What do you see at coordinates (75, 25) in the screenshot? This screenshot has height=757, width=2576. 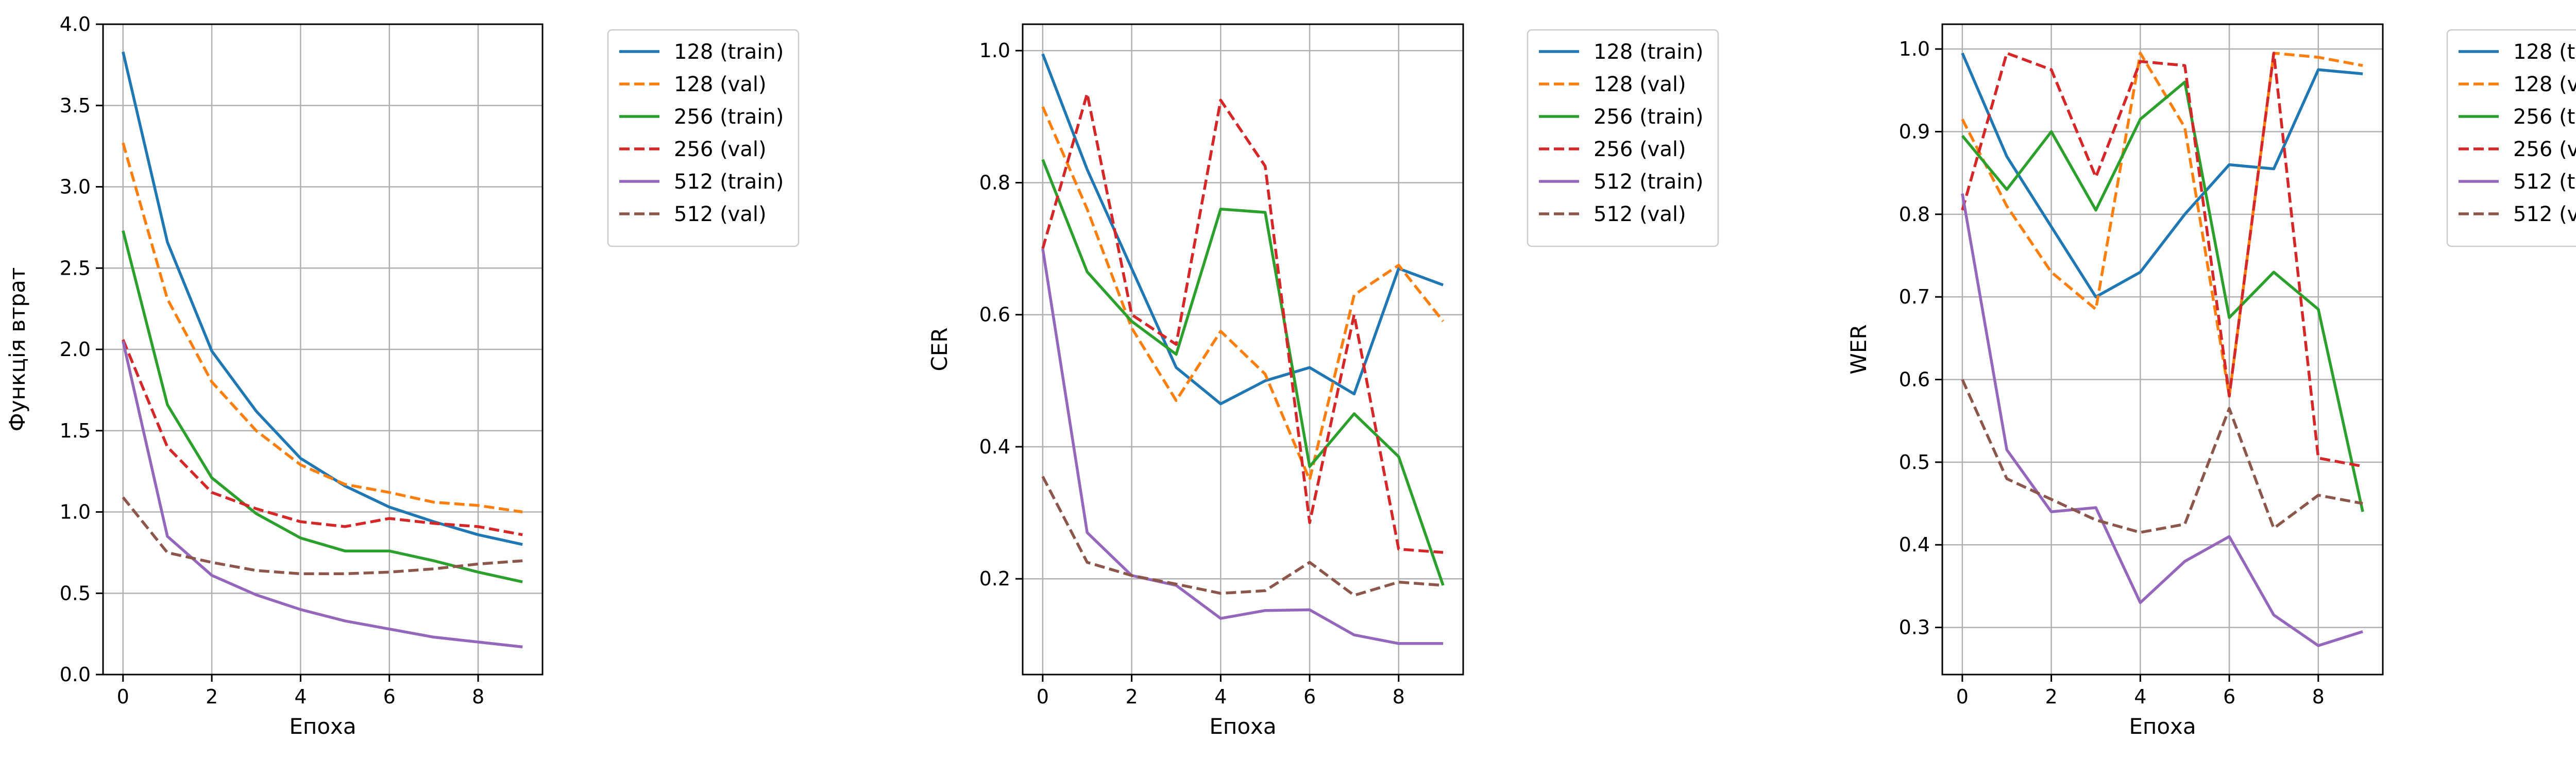 I see `y-tick-label: 4.0` at bounding box center [75, 25].